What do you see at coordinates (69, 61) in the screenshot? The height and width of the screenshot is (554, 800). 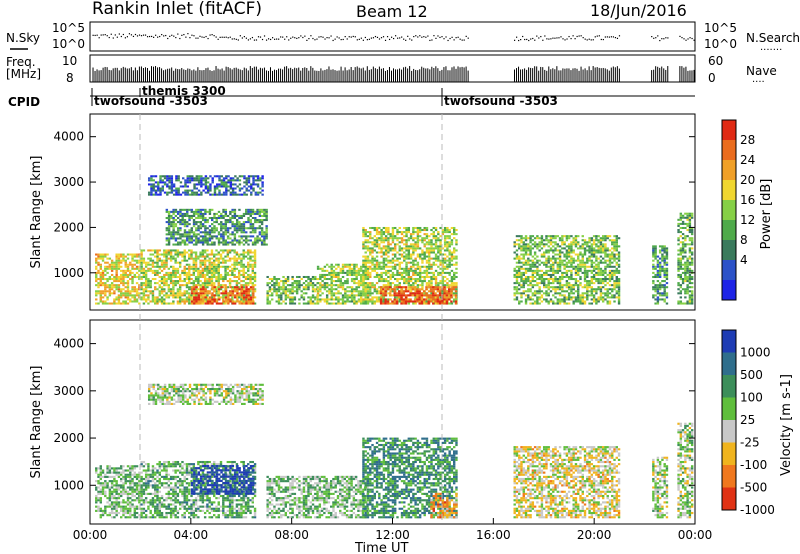 I see `freq-left-tick-10: 10` at bounding box center [69, 61].